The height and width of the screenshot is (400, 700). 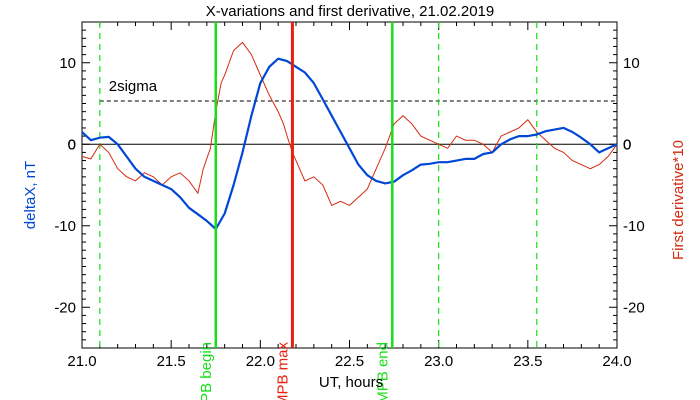 What do you see at coordinates (65, 226) in the screenshot?
I see `y-tick-label-left: -10` at bounding box center [65, 226].